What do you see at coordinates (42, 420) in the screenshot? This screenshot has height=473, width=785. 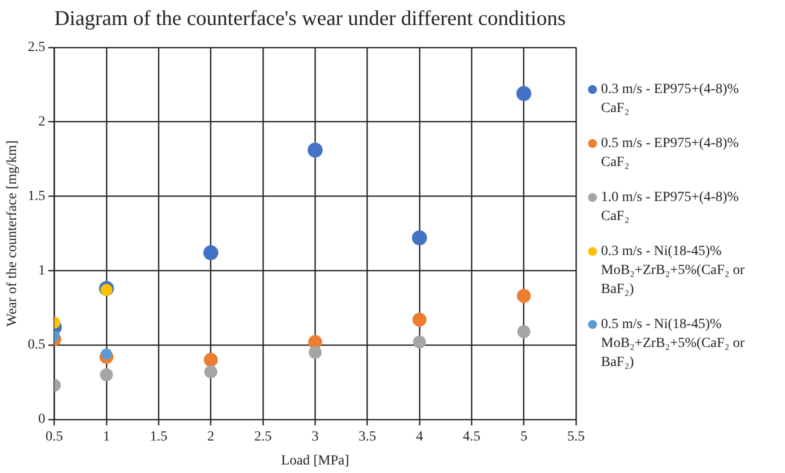 I see `y-tick-label: 0` at bounding box center [42, 420].